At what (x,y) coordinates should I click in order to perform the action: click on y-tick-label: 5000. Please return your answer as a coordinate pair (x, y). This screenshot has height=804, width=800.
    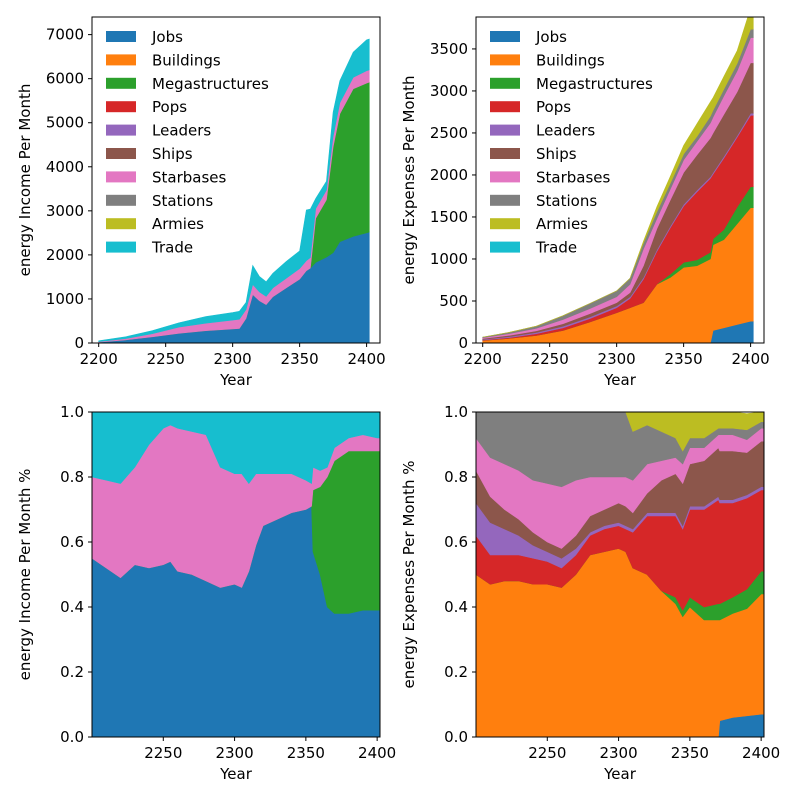
    Looking at the image, I should click on (65, 123).